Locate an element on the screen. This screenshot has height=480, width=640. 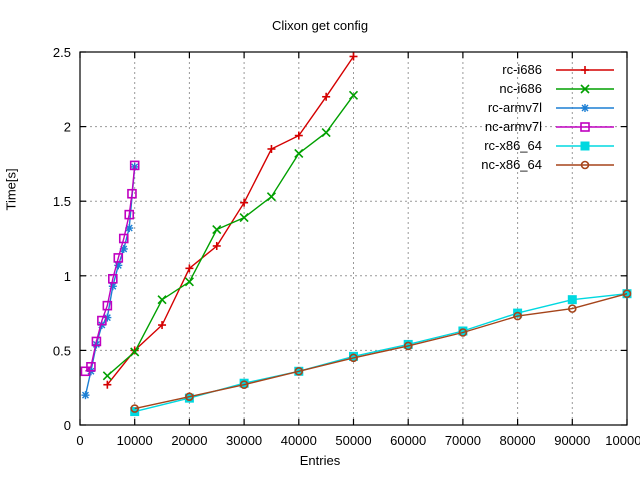
legend-item-nc-x86_64: nc-x86_64 is located at coordinates (547, 164).